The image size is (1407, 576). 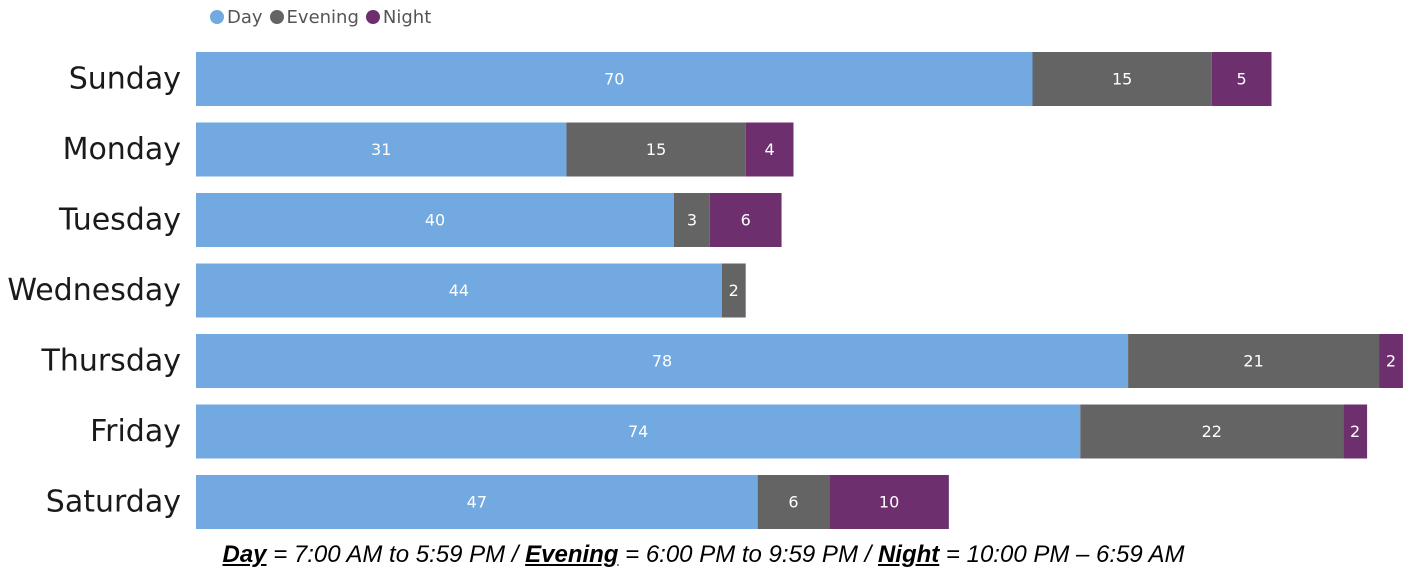 I want to click on legend-item-night: Night, so click(x=398, y=17).